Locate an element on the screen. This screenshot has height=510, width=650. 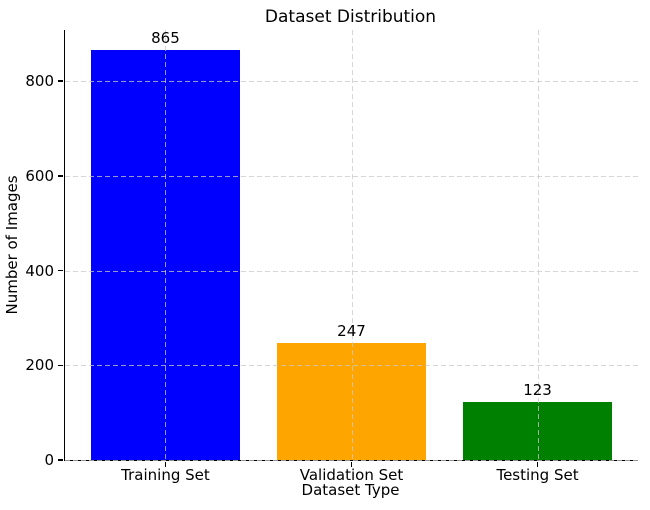
chart-title: Dataset Distribution is located at coordinates (350, 17).